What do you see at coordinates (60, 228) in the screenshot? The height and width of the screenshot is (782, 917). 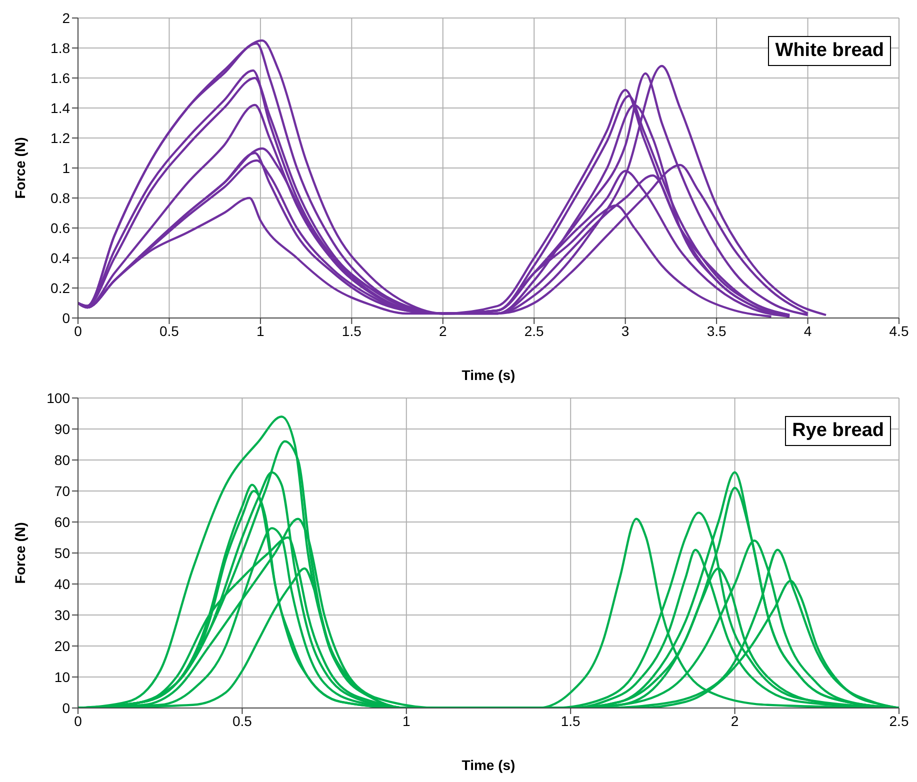 I see `y-tick-label: 0.6` at bounding box center [60, 228].